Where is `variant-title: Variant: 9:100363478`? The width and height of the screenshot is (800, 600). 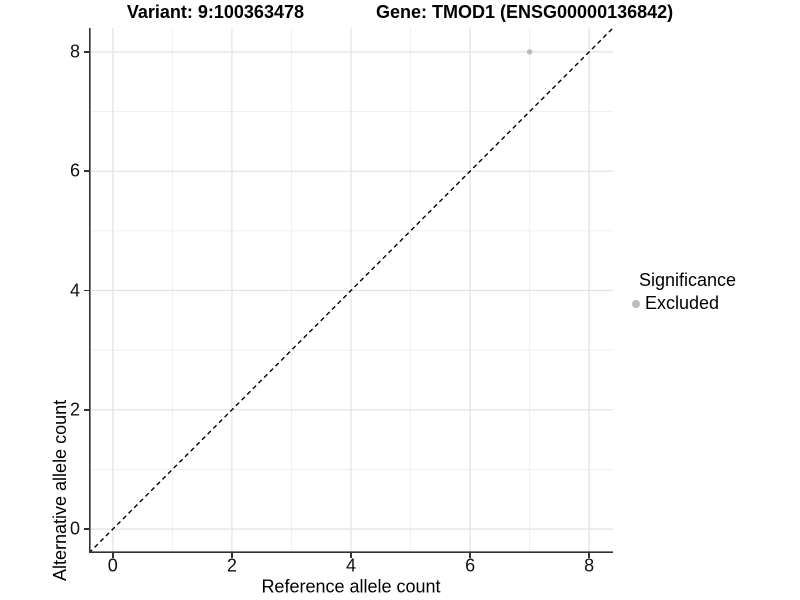 variant-title: Variant: 9:100363478 is located at coordinates (215, 12).